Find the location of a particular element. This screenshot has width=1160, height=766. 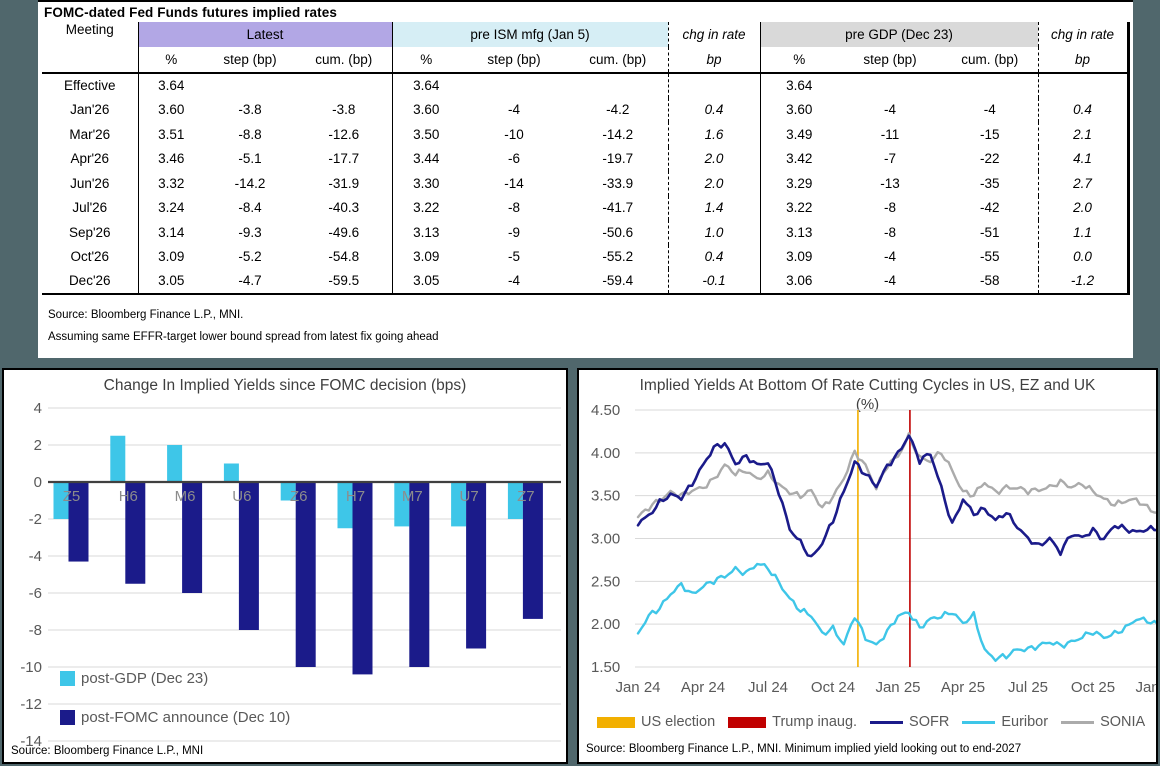

value-cell: -5.1 is located at coordinates (250, 159).